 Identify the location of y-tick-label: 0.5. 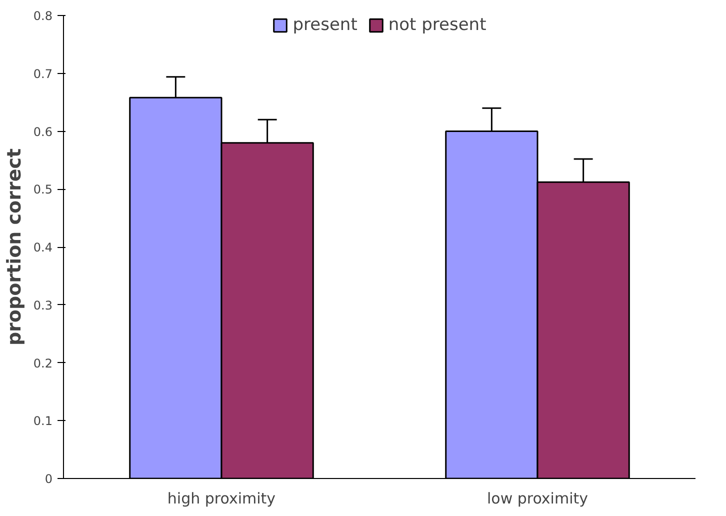
(43, 189).